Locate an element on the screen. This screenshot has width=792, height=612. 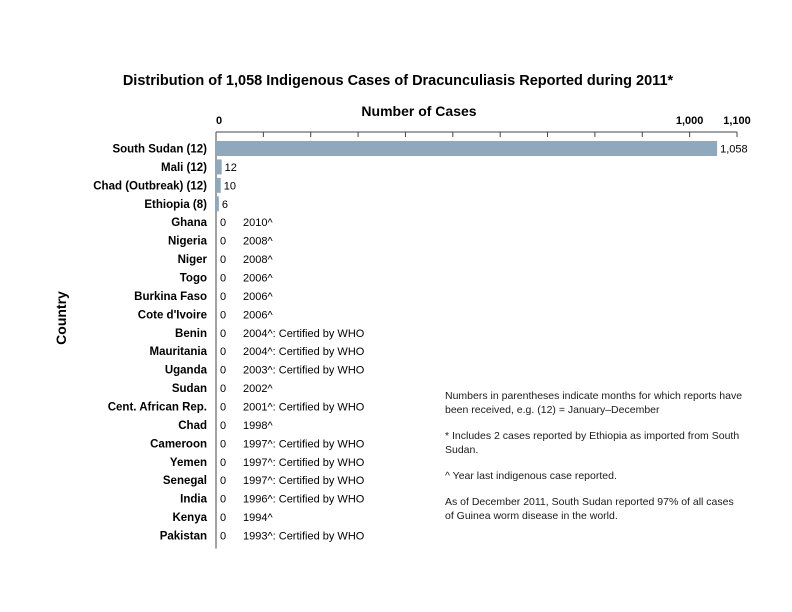
category-label: Chad is located at coordinates (192, 426).